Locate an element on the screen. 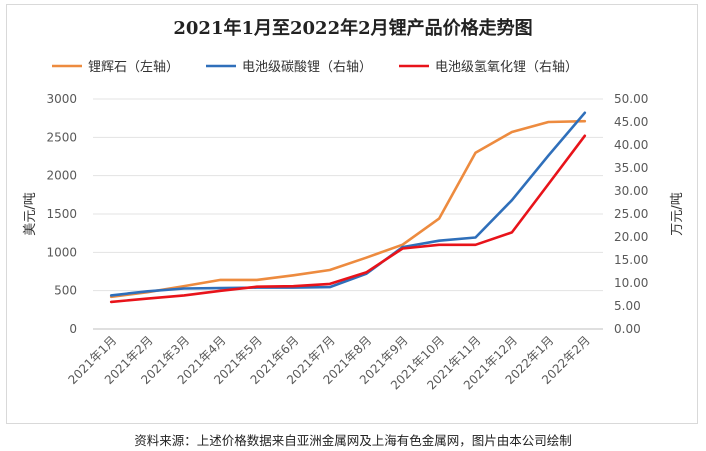 The image size is (706, 451). legend-label: 电池级氢氧化锂（右轴） is located at coordinates (506, 67).